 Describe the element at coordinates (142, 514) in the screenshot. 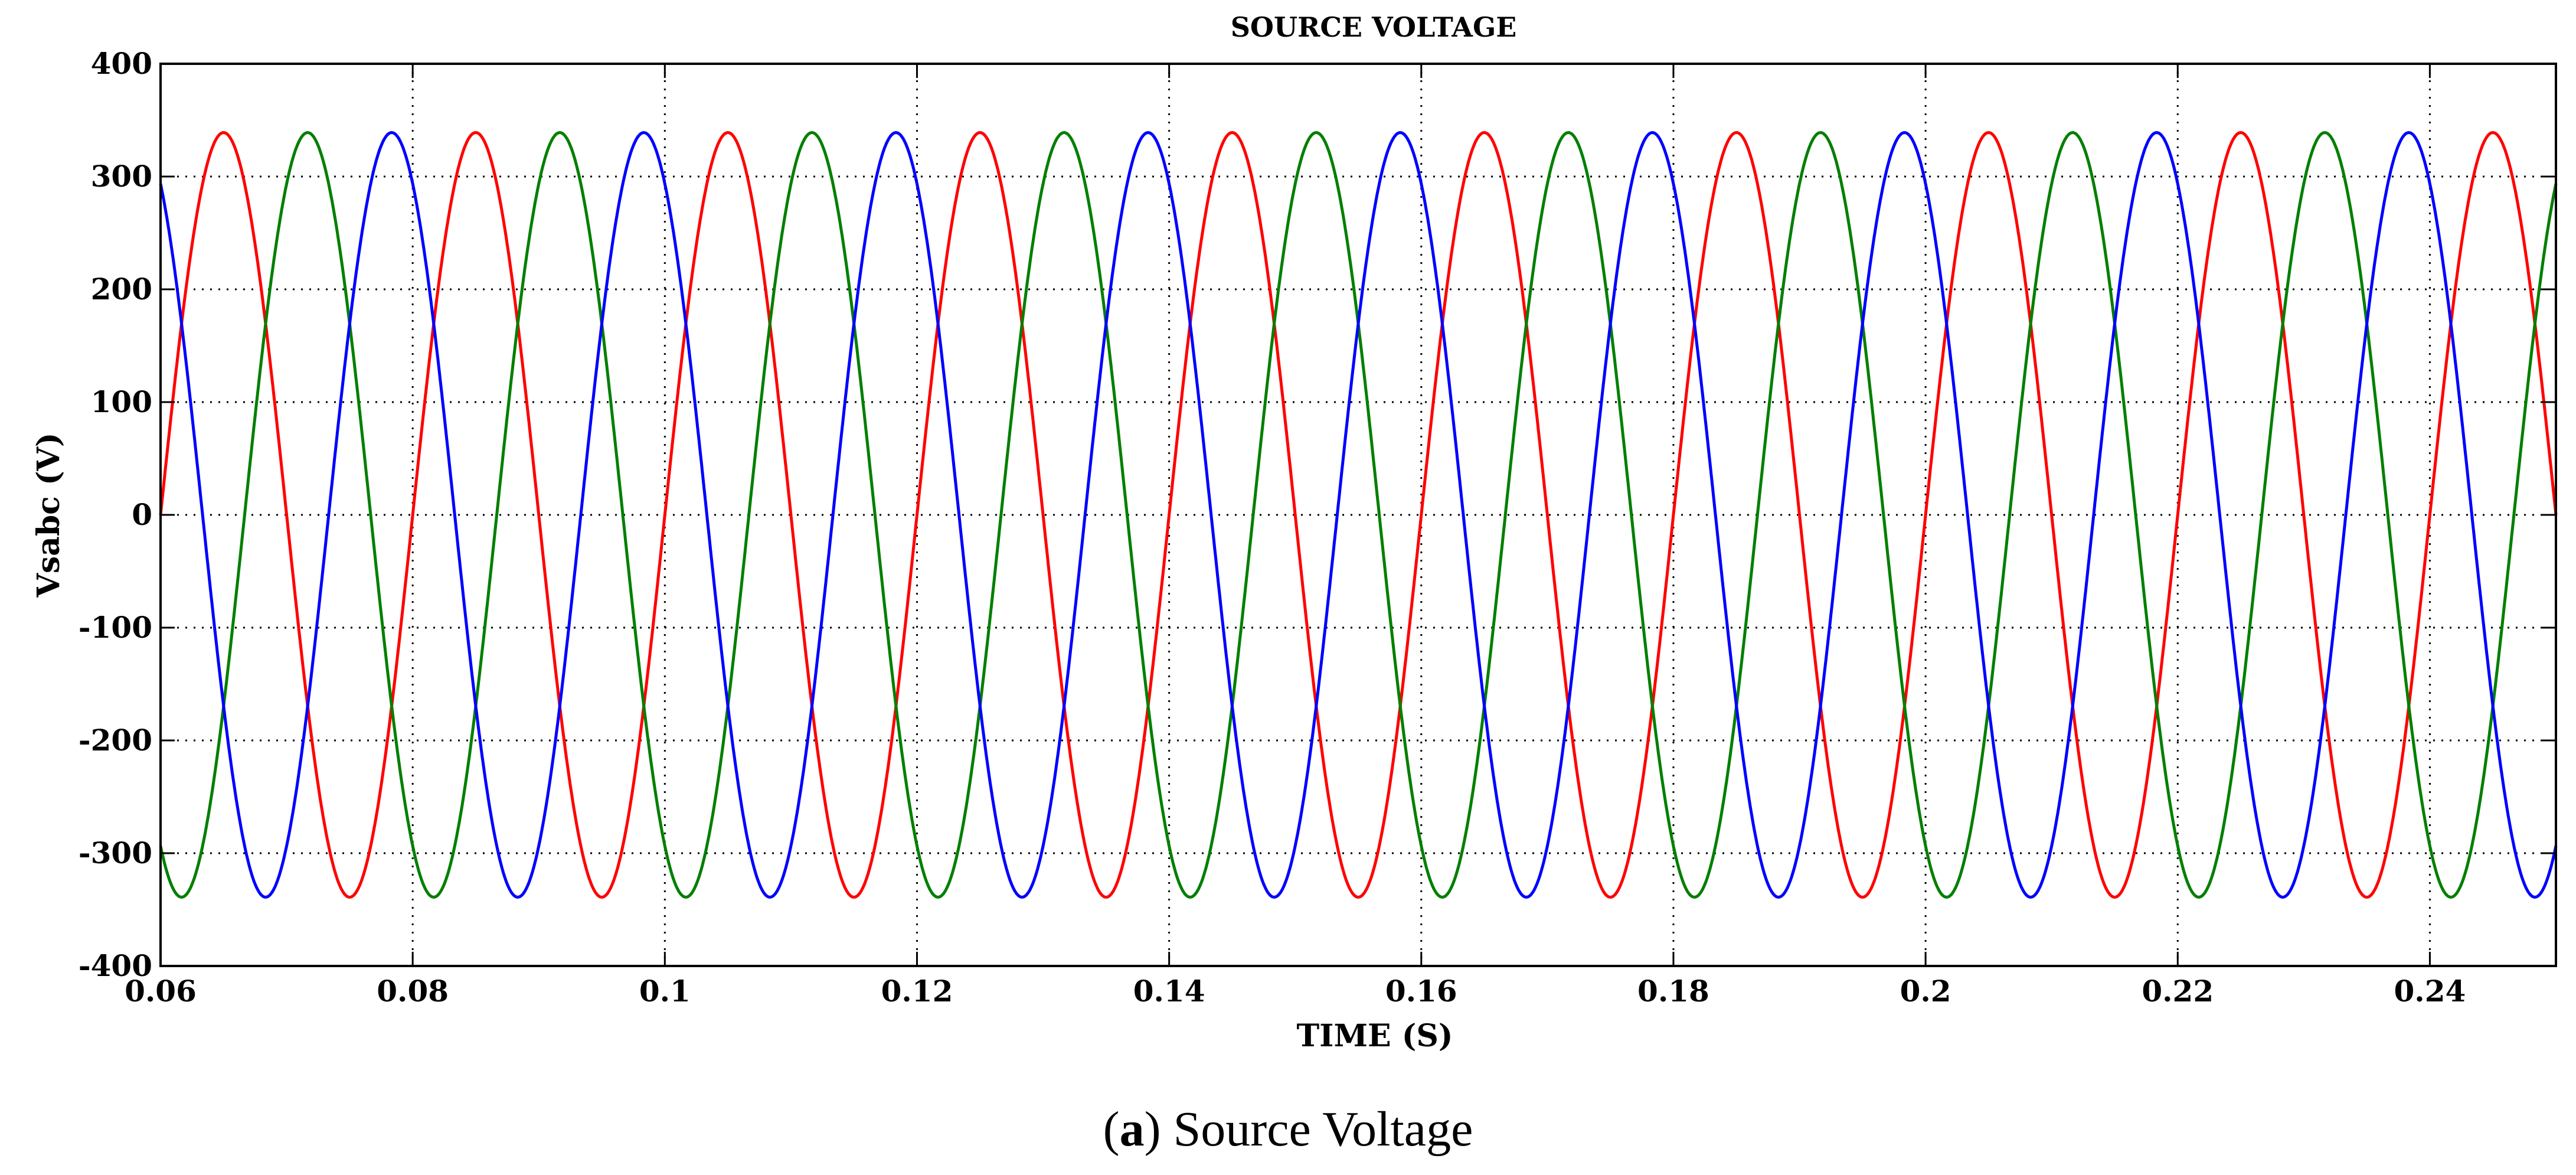

I see `y-tick-label: 0` at that location.